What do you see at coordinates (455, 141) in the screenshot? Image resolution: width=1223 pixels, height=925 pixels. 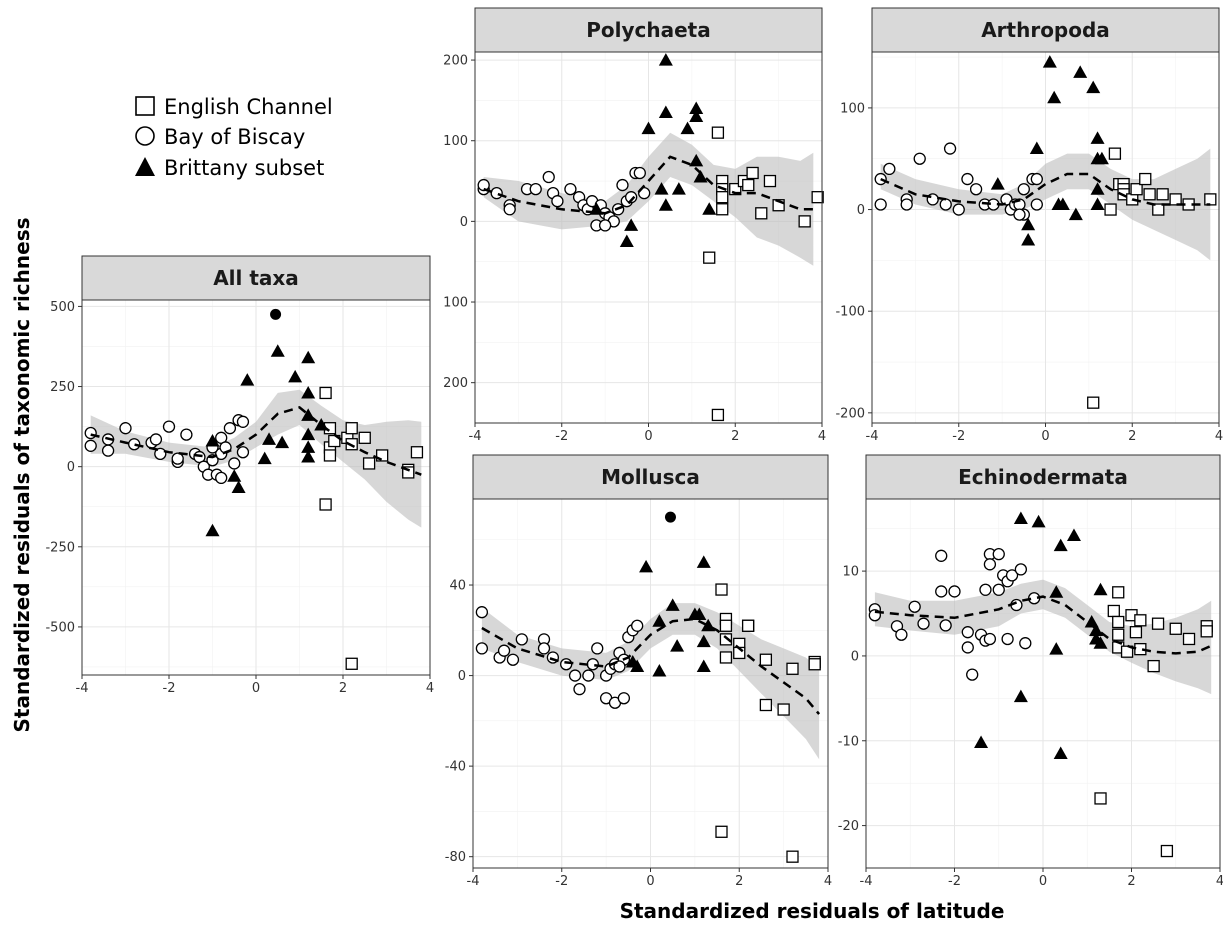 I see `y-tick-label: 100` at bounding box center [455, 141].